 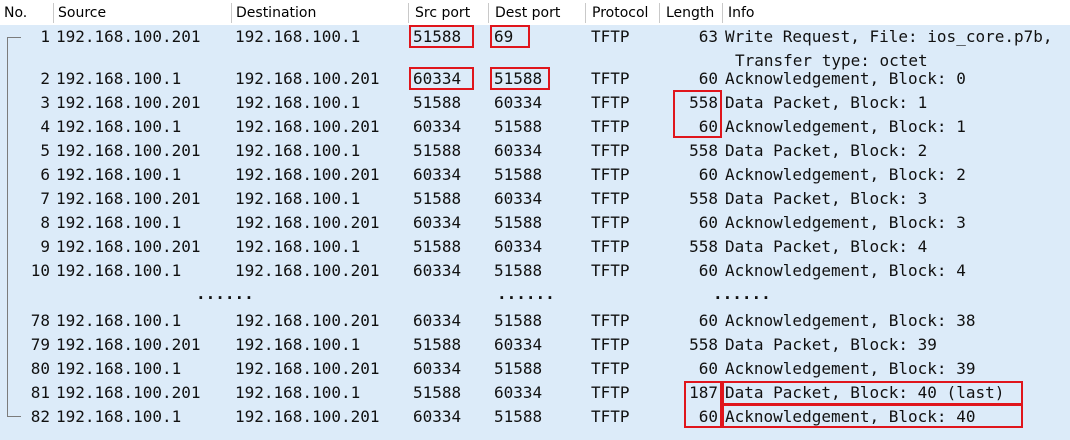 I want to click on packet-info: Data Packet, Block: 3, so click(x=826, y=198).